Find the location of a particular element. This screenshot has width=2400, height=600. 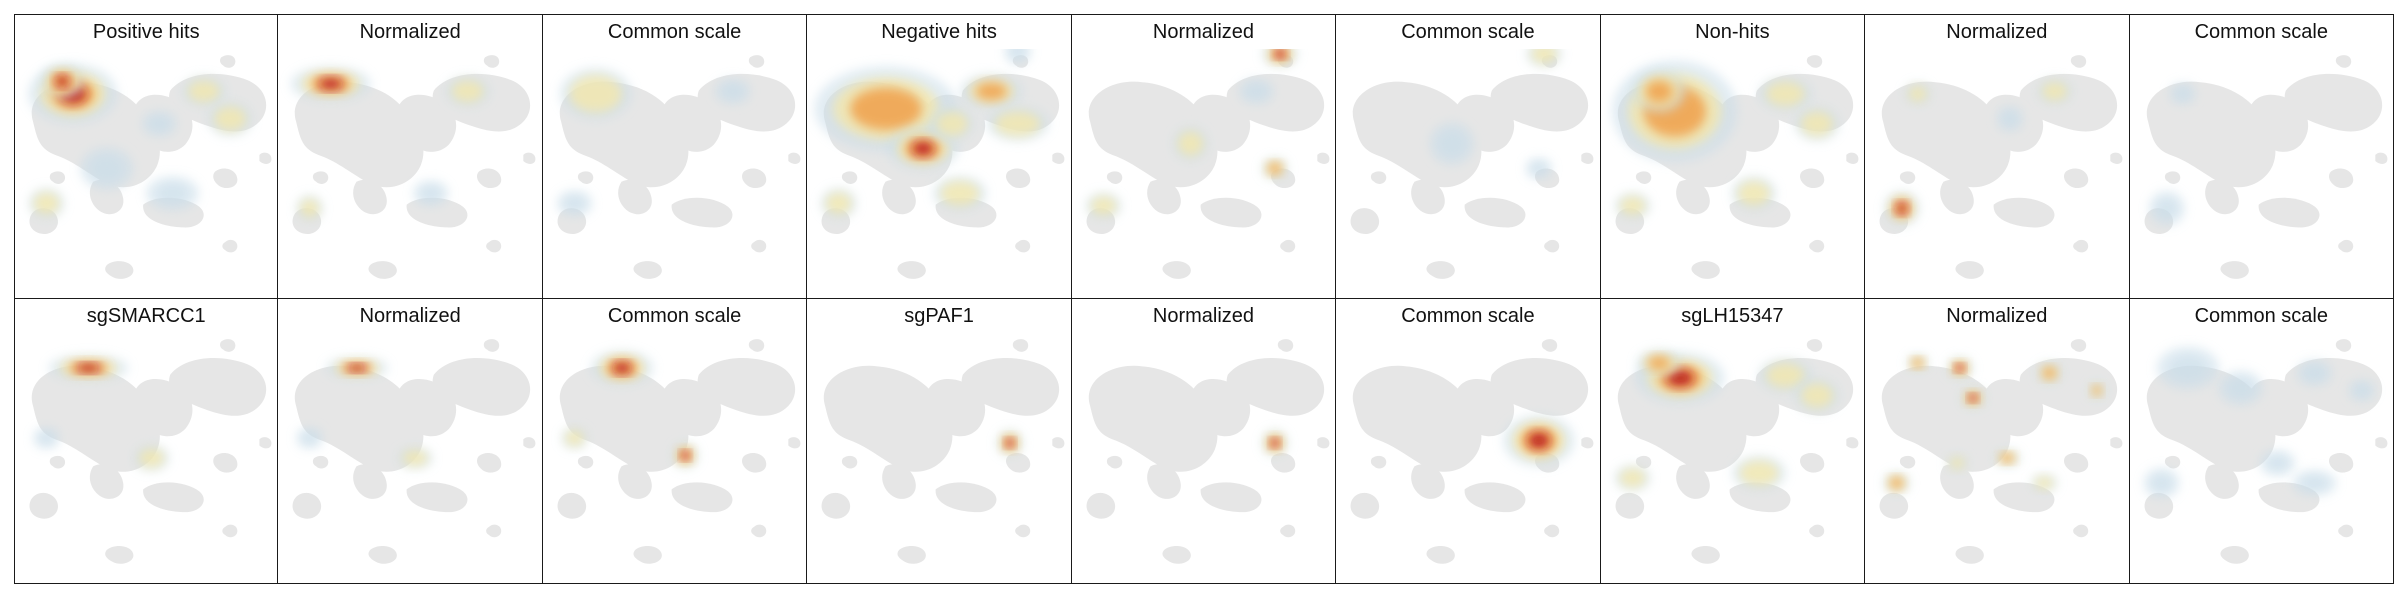

panel-title: Normalized is located at coordinates (1997, 316).